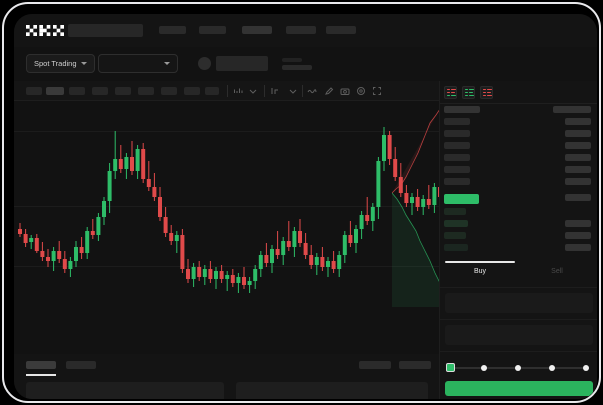  Describe the element at coordinates (55, 63) in the screenshot. I see `market-type-label: Spot Trading` at that location.